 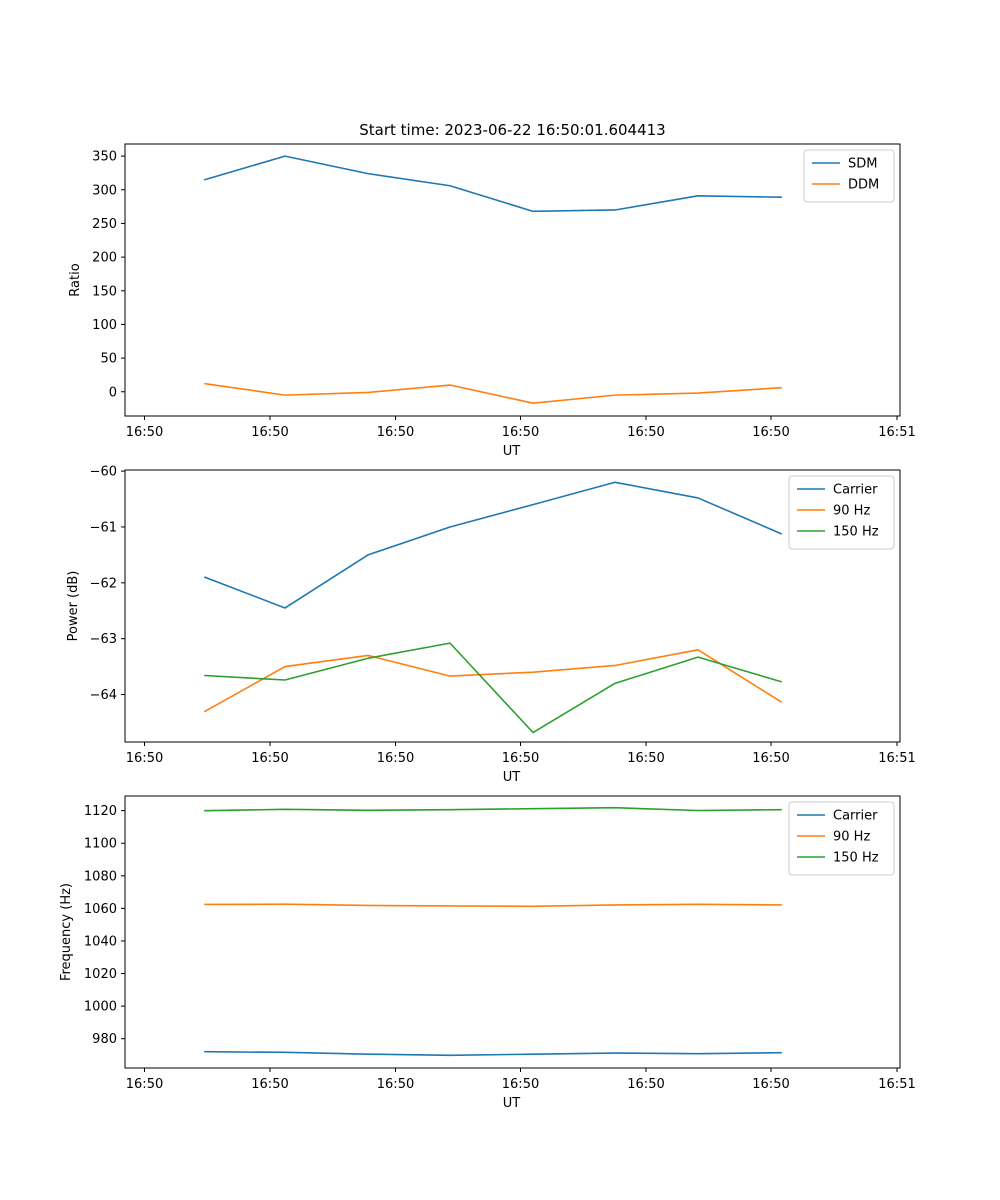 I want to click on y-tick-label: 50, so click(x=108, y=359).